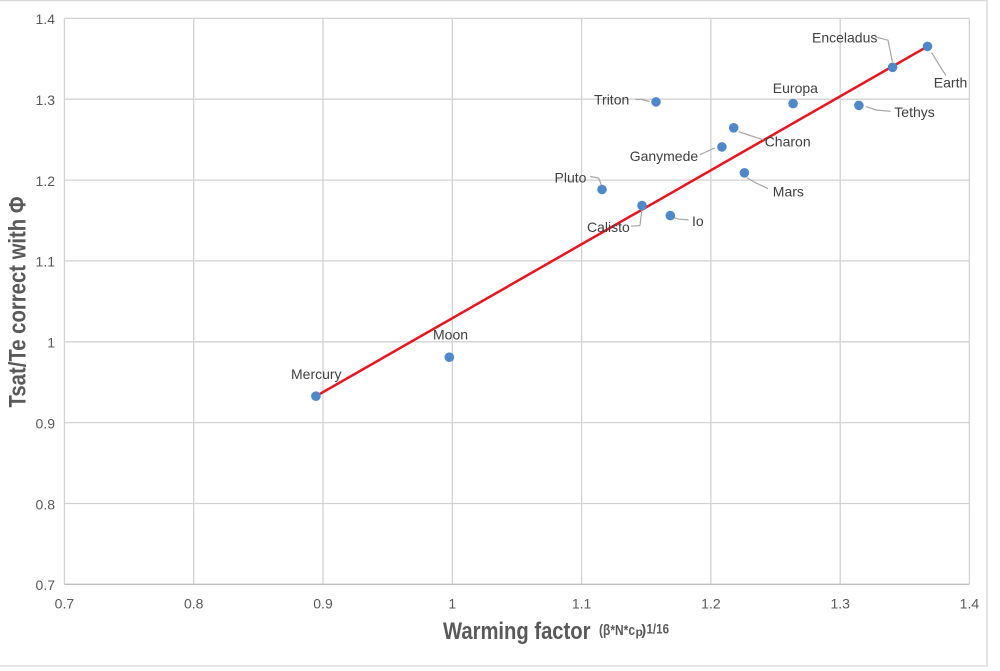  I want to click on svg-text: Tsat/Te correct with Φ, so click(17, 302).